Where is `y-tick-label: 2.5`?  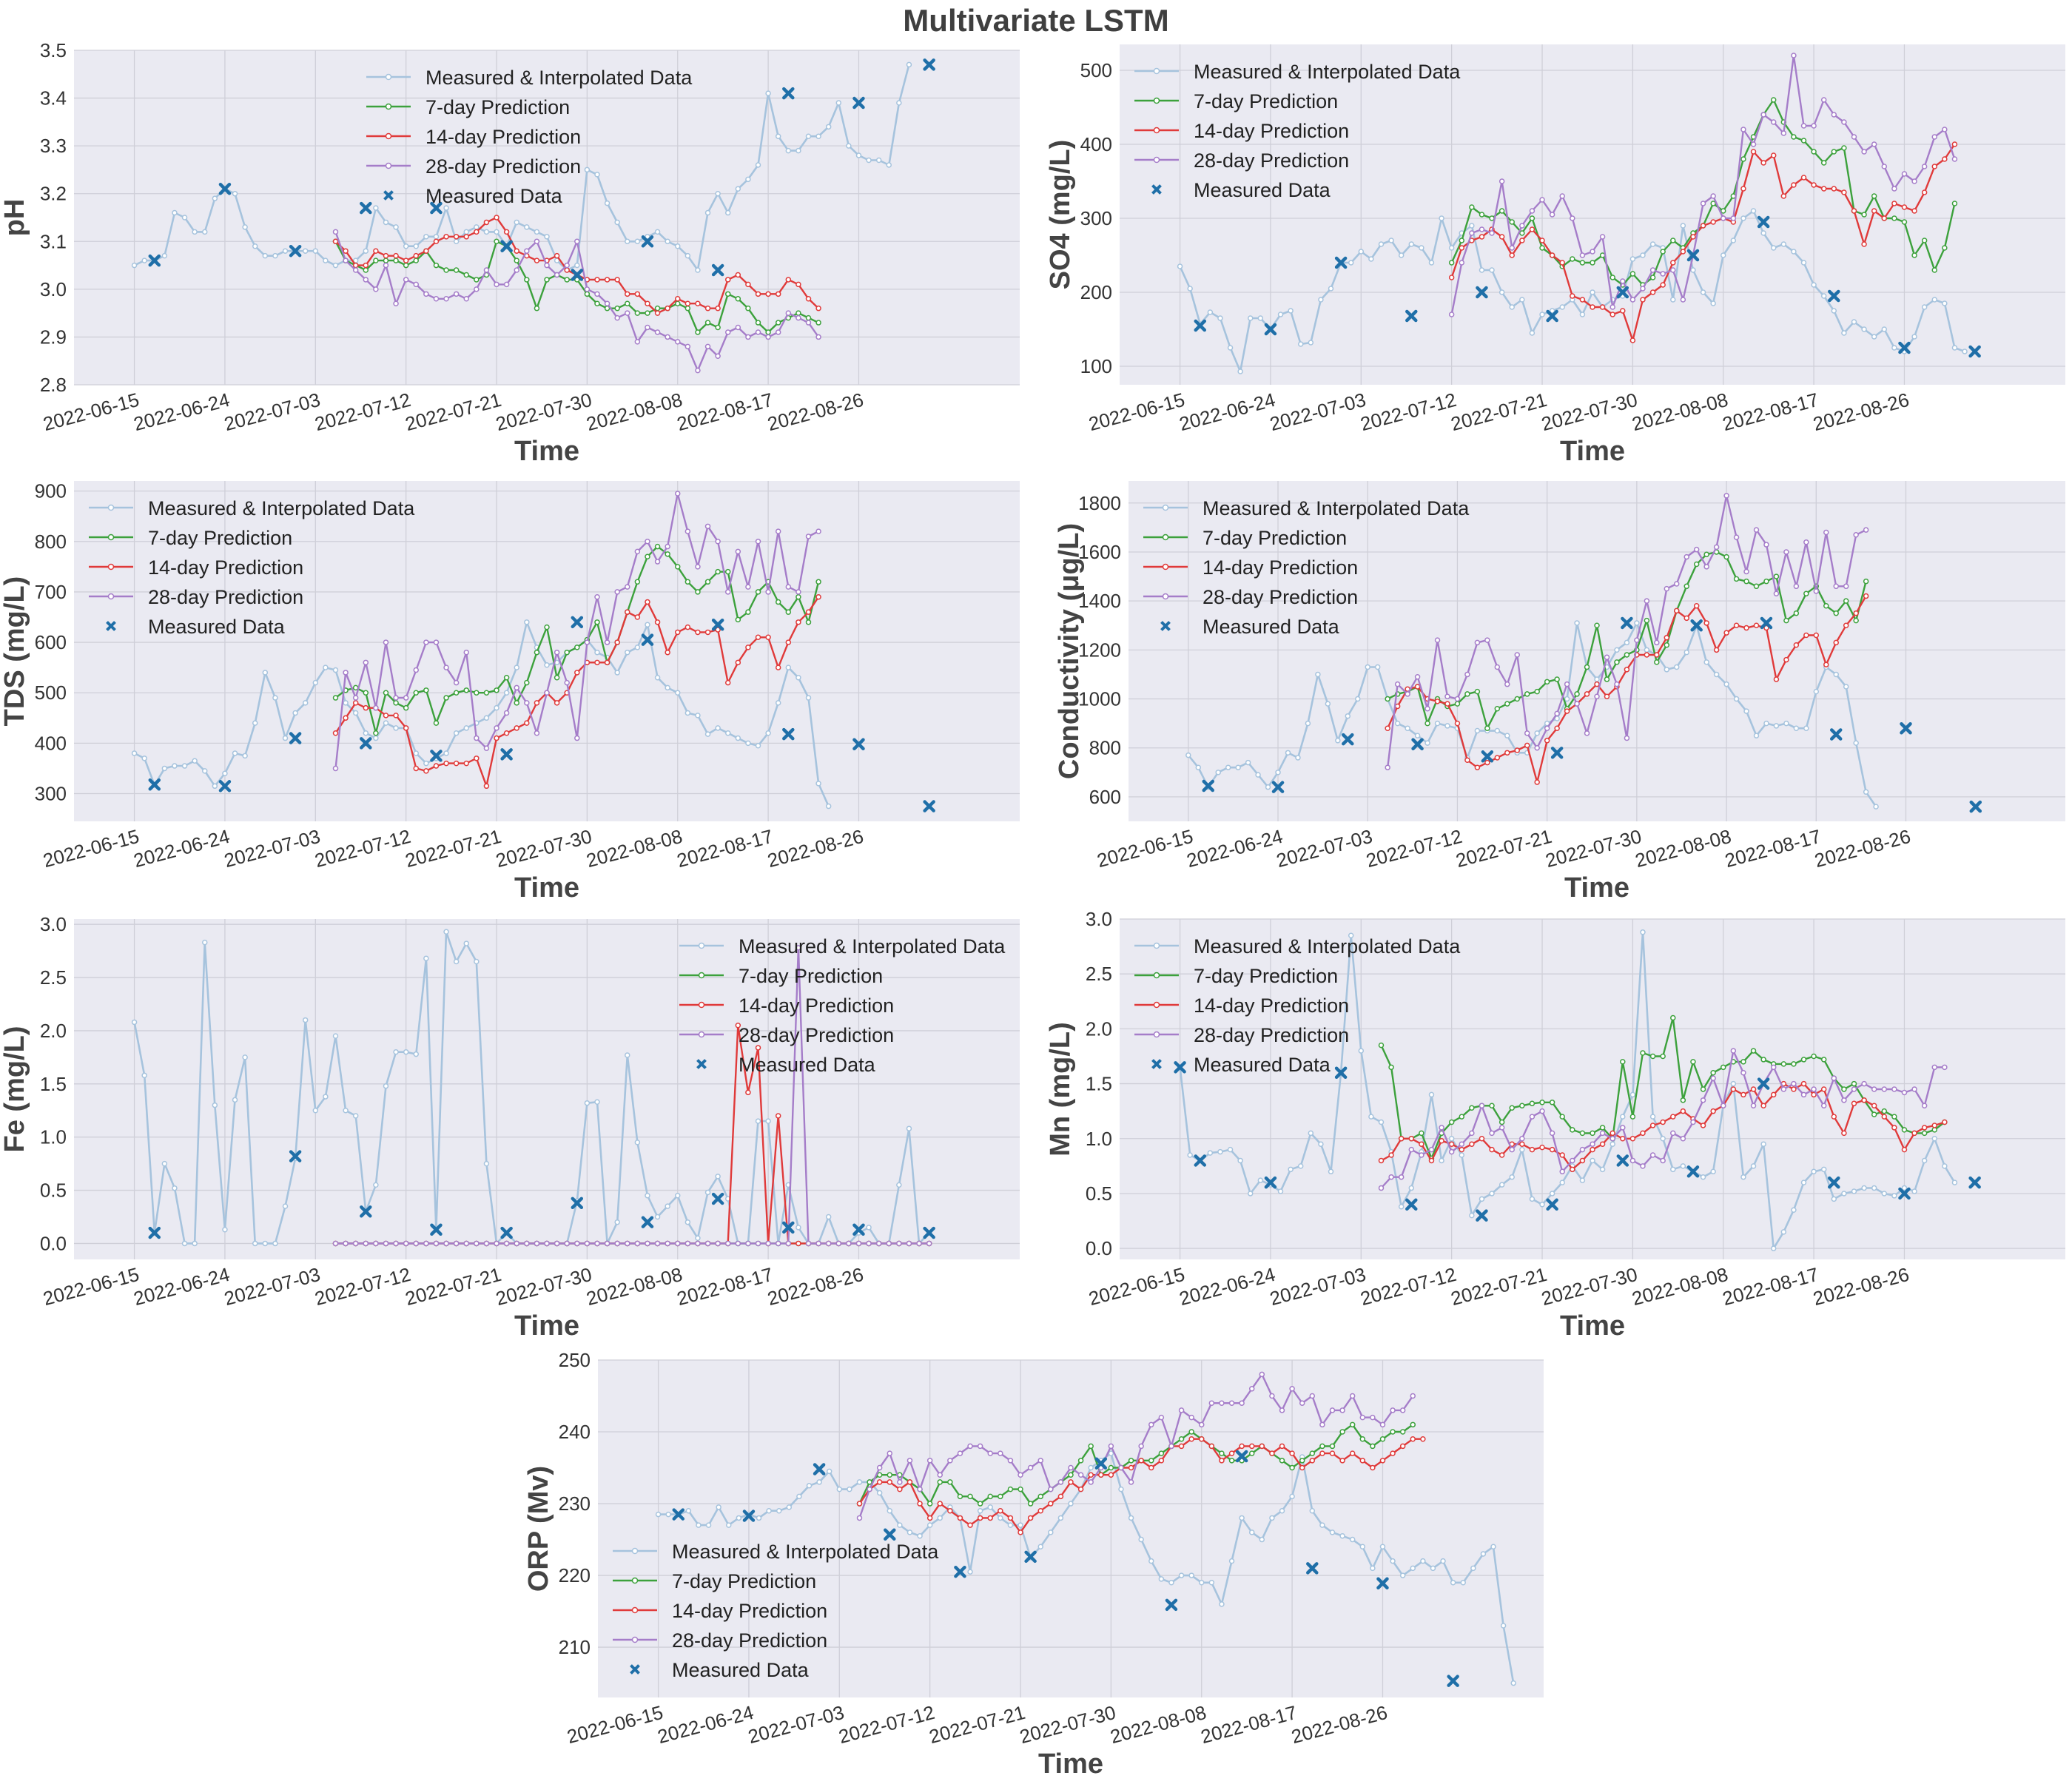 y-tick-label: 2.5 is located at coordinates (53, 977).